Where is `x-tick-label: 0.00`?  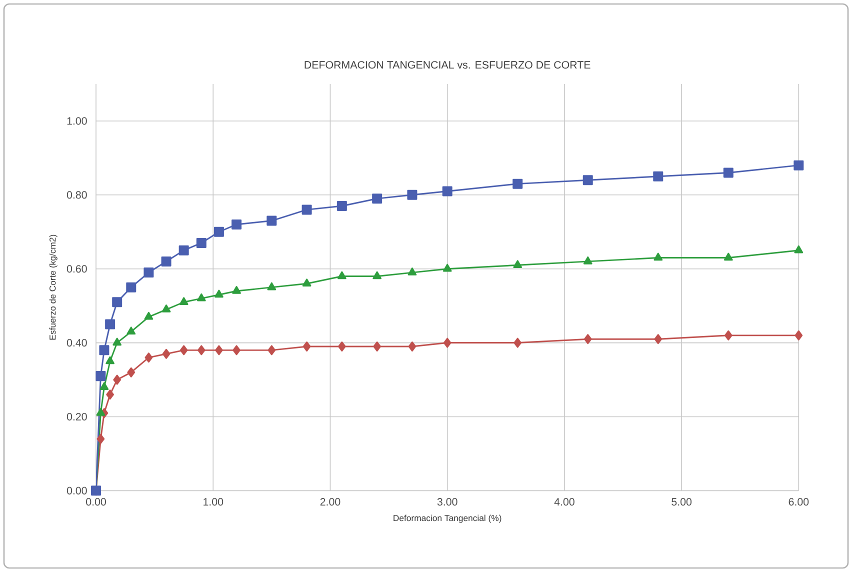
x-tick-label: 0.00 is located at coordinates (96, 502).